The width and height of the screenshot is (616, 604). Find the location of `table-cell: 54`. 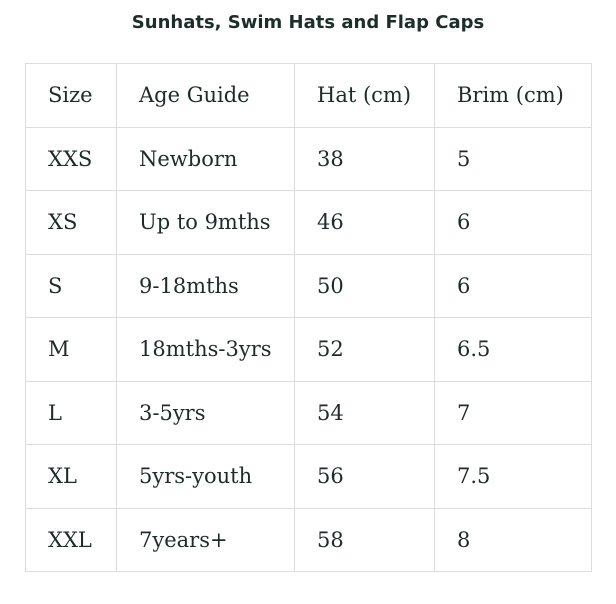

table-cell: 54 is located at coordinates (364, 412).